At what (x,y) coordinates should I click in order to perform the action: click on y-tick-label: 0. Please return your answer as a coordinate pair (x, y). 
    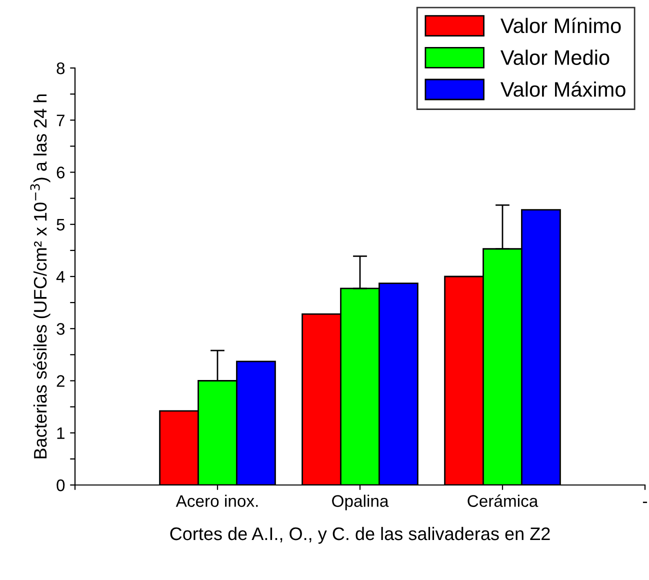
    Looking at the image, I should click on (60, 485).